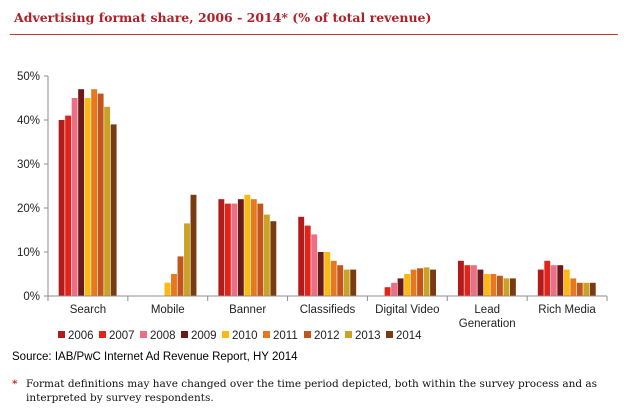  I want to click on legend: 2006 2007 2008 2009 2010 2011 2012 2013 2014, so click(240, 336).